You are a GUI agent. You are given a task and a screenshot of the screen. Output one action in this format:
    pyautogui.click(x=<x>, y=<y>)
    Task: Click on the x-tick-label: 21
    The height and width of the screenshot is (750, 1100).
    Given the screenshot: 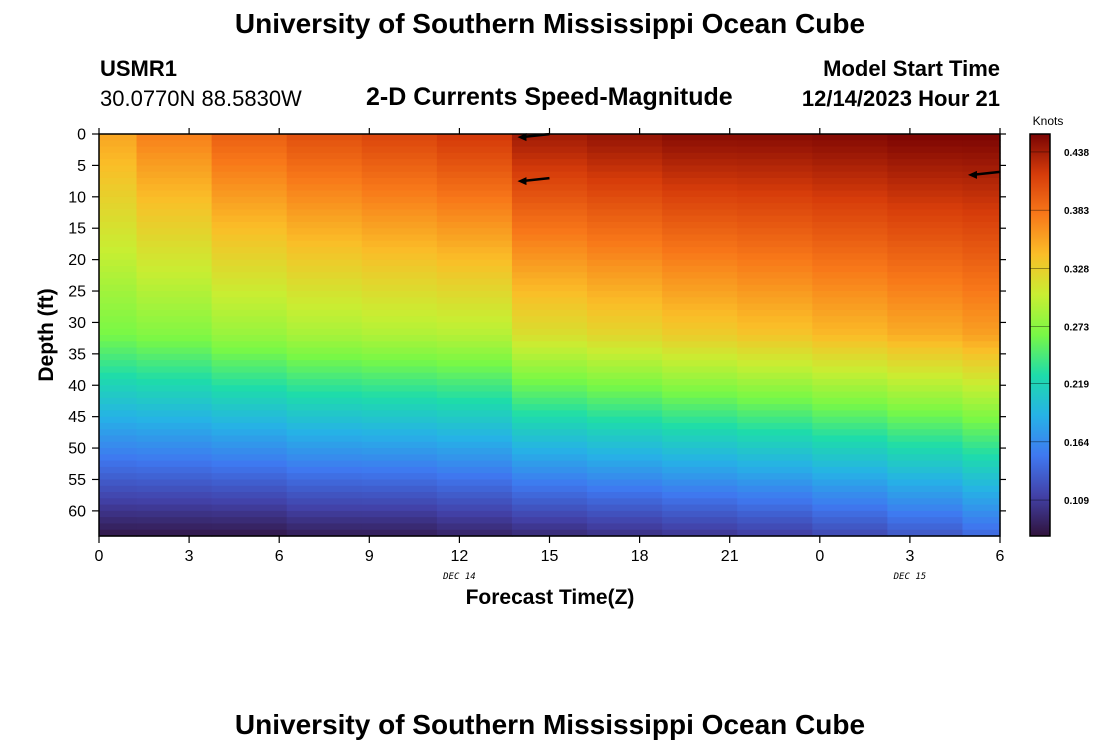 What is the action you would take?
    pyautogui.click(x=730, y=556)
    